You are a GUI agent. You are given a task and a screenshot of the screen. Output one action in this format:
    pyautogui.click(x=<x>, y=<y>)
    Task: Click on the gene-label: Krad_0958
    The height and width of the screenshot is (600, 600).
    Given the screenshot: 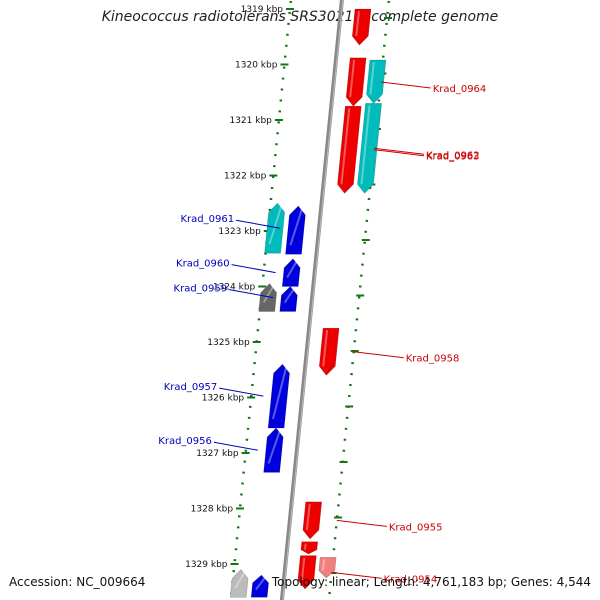 What is the action you would take?
    pyautogui.click(x=433, y=359)
    